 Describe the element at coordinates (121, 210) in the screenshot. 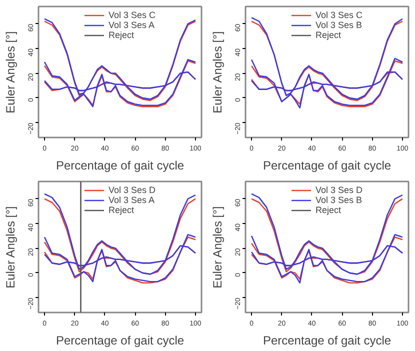

I see `ref-line-label: Reject` at that location.